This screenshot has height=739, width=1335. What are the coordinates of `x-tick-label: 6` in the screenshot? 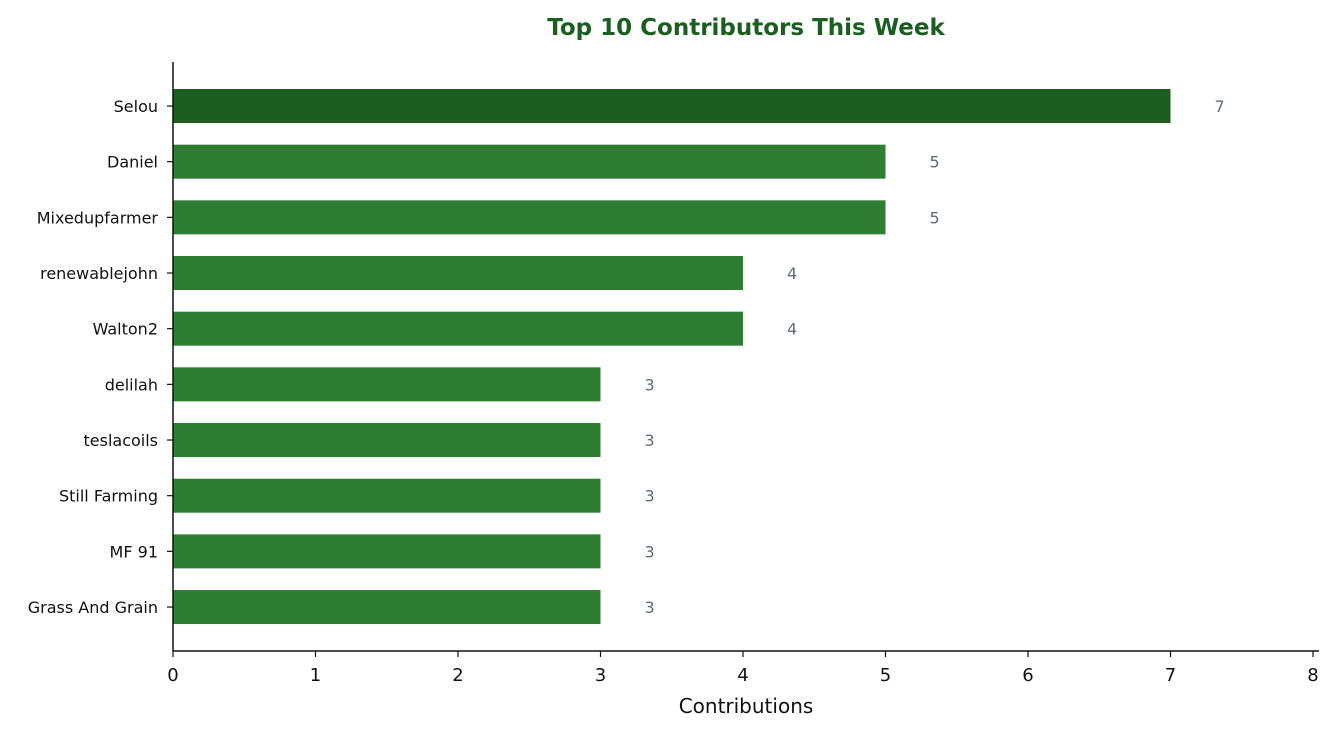 It's located at (1027, 675).